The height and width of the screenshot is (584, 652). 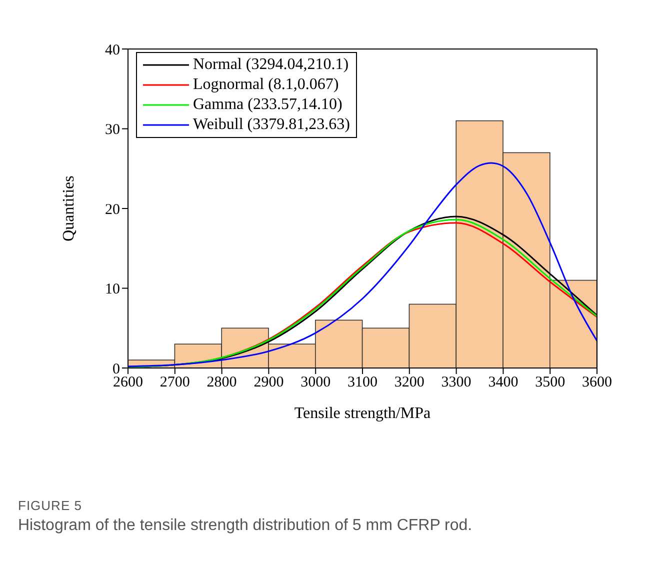 I want to click on legend-label: Normal (3294.04,210.1), so click(x=271, y=65).